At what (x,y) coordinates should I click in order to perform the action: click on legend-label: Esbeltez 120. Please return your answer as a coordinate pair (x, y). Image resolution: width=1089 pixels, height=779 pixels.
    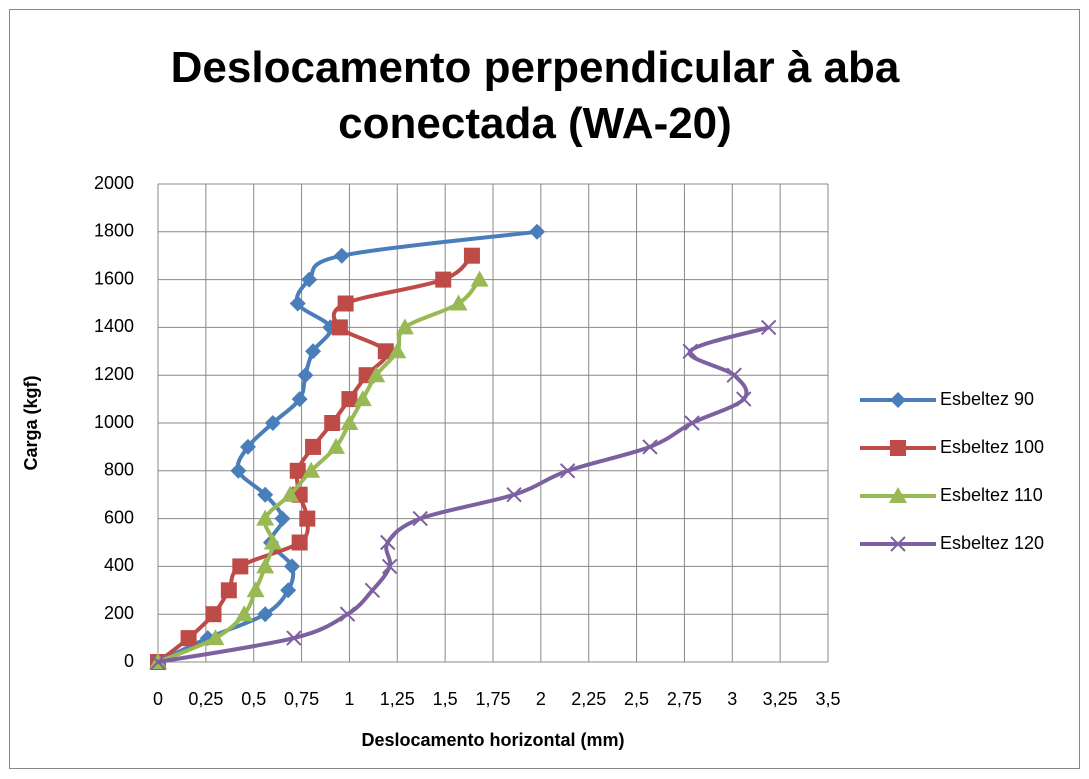
    Looking at the image, I should click on (992, 543).